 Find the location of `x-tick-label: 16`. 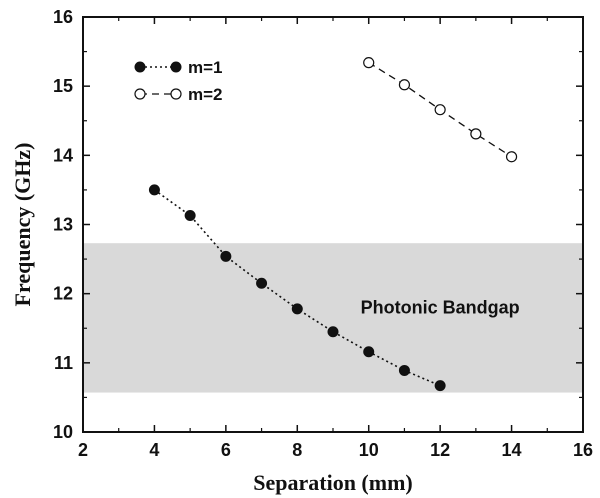

x-tick-label: 16 is located at coordinates (583, 450).